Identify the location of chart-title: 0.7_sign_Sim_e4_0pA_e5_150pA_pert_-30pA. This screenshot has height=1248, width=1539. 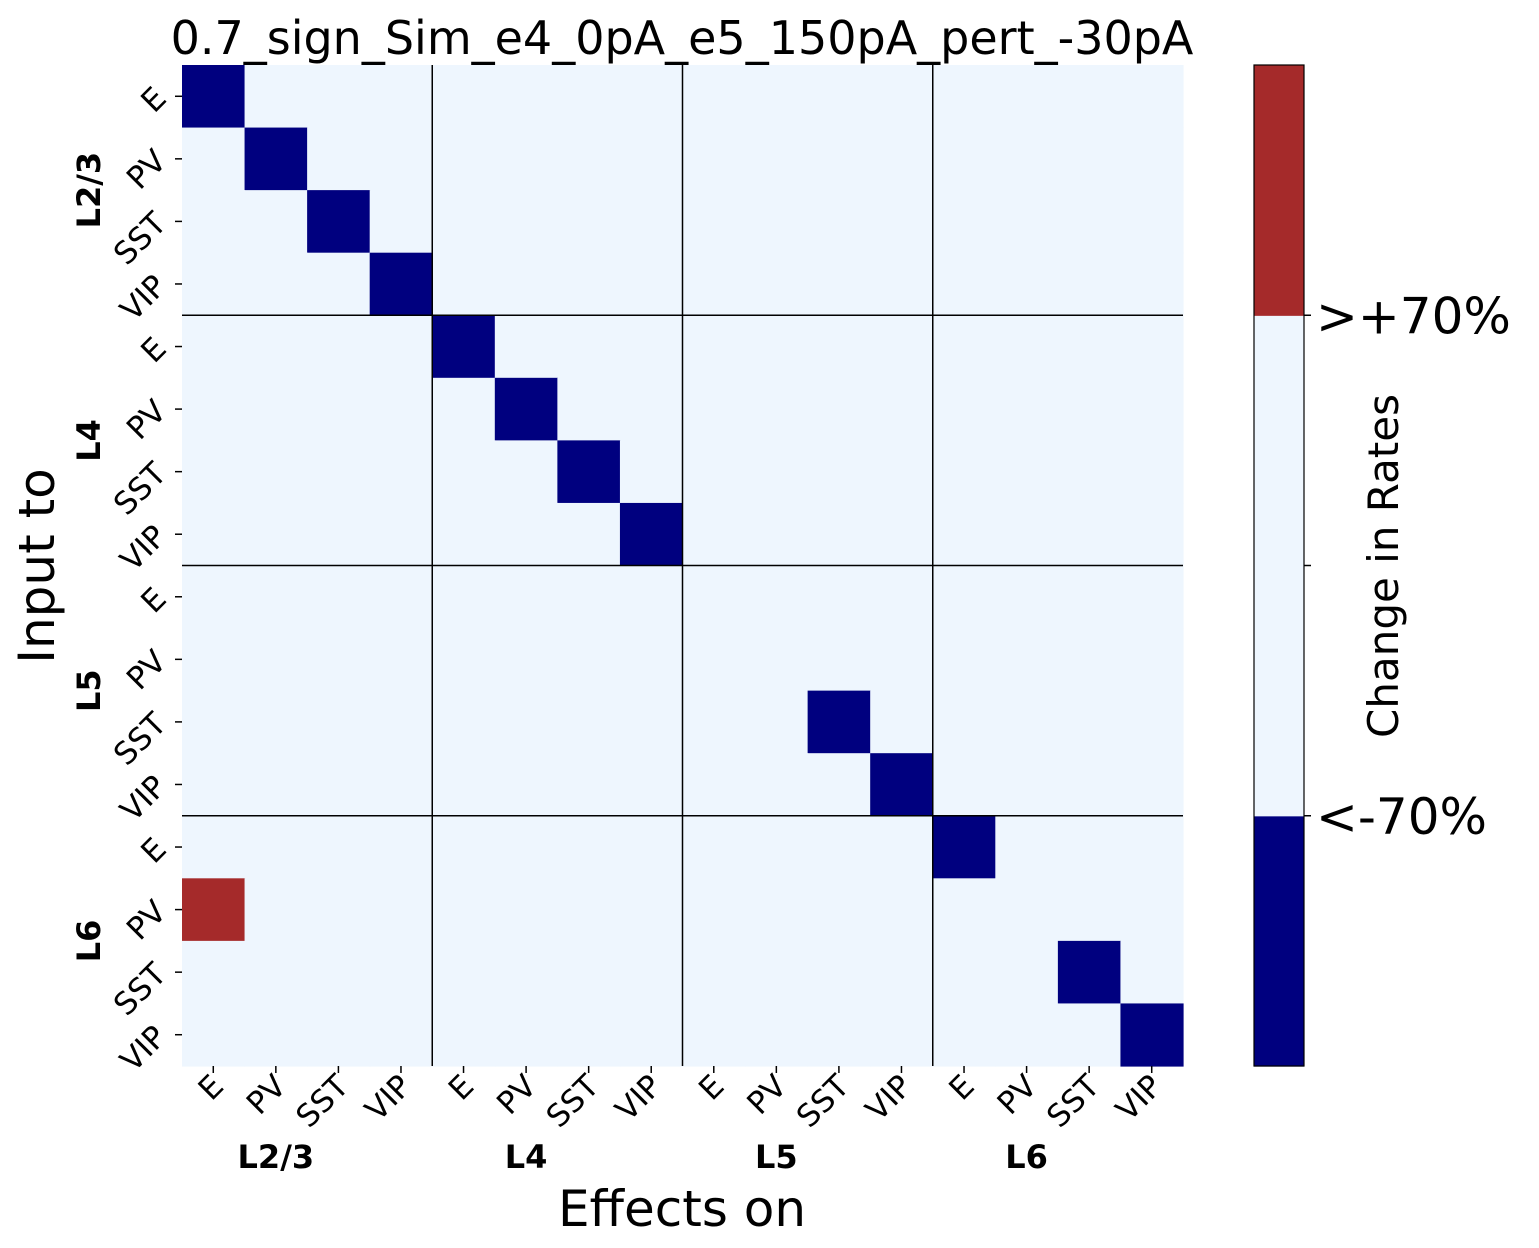
(682, 38).